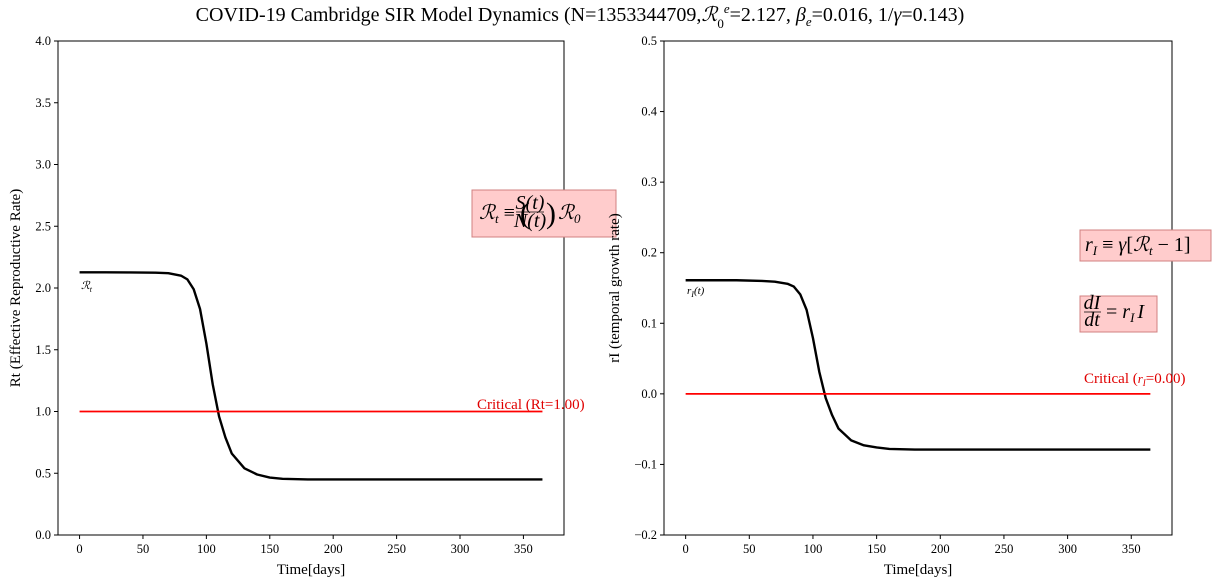 This screenshot has height=587, width=1214. Describe the element at coordinates (333, 549) in the screenshot. I see `rt-x-tick-label: 200` at that location.